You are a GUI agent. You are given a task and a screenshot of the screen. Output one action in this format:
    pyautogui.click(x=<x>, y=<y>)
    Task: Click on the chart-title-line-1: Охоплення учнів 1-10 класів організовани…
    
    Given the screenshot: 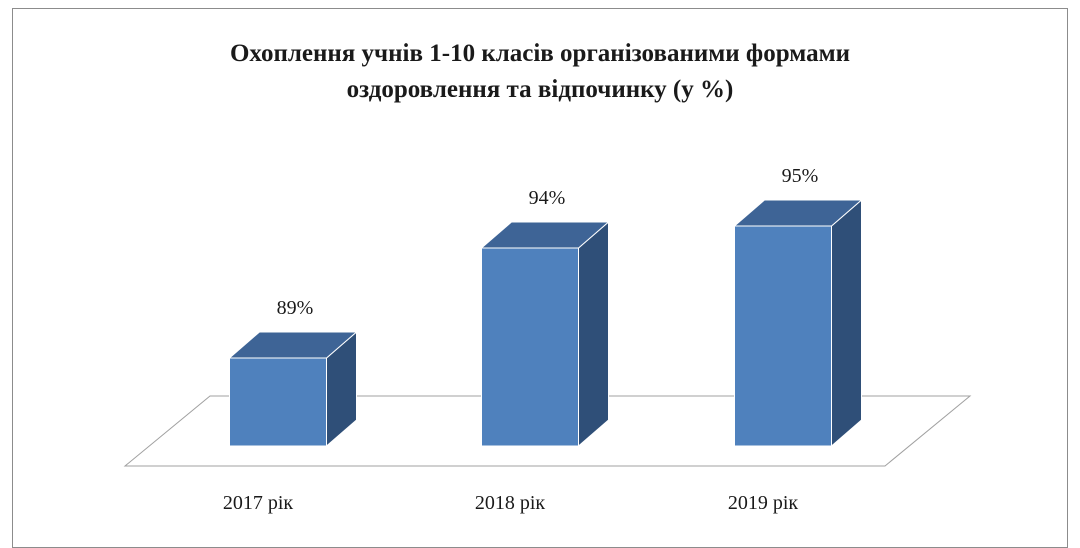 What is the action you would take?
    pyautogui.click(x=540, y=53)
    